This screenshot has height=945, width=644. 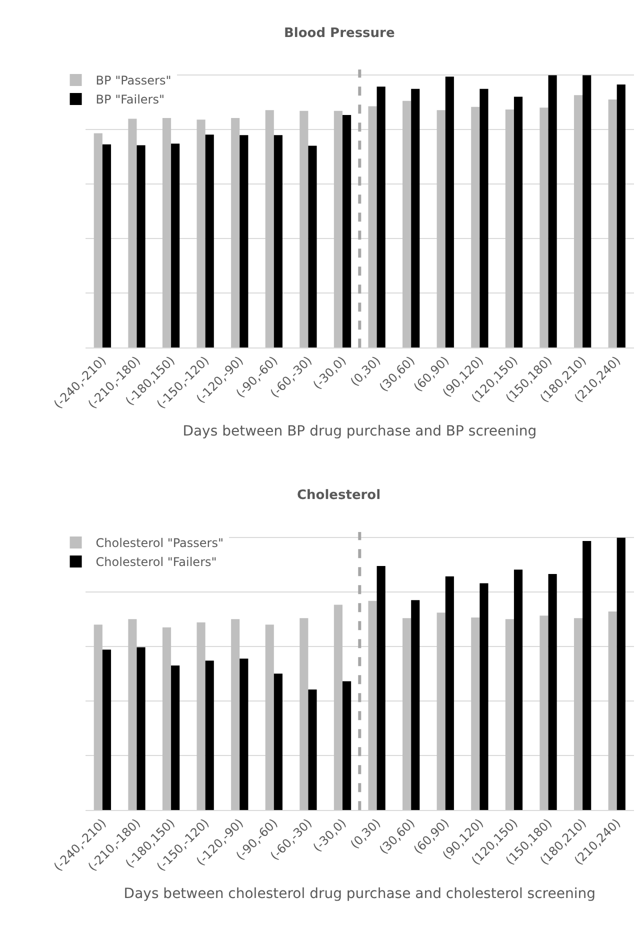 I want to click on legend-label: Cholesterol "Failers", so click(x=156, y=562).